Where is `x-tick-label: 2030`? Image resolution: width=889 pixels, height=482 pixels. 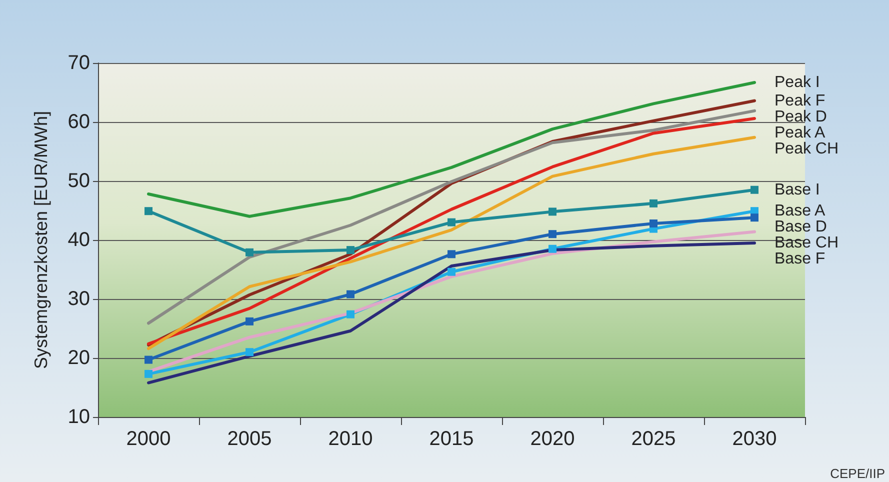
x-tick-label: 2030 is located at coordinates (754, 439).